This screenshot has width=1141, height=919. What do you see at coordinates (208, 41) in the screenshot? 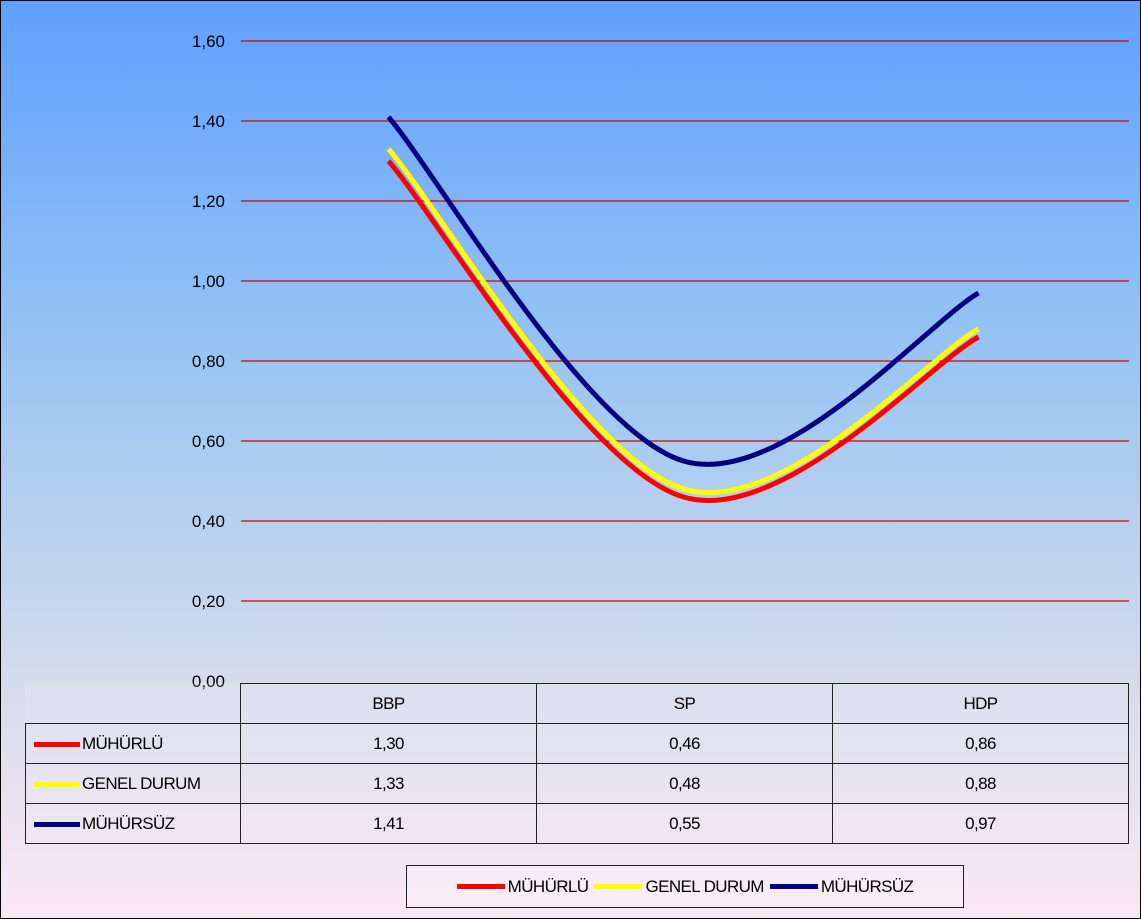
I see `y-tick-label: 1,60` at bounding box center [208, 41].